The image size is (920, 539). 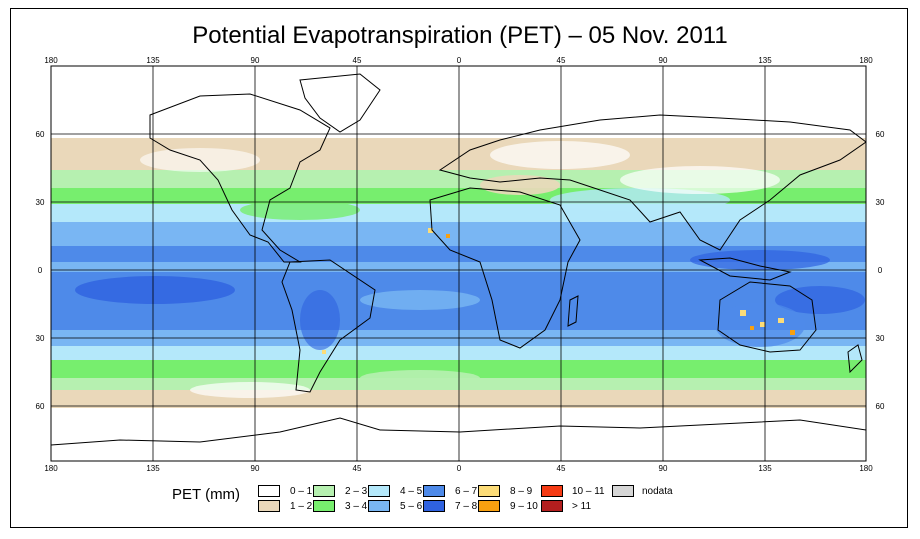 I want to click on lon-ticks-top: 180 135 90 45 0 45 90 135 180, so click(x=458, y=60).